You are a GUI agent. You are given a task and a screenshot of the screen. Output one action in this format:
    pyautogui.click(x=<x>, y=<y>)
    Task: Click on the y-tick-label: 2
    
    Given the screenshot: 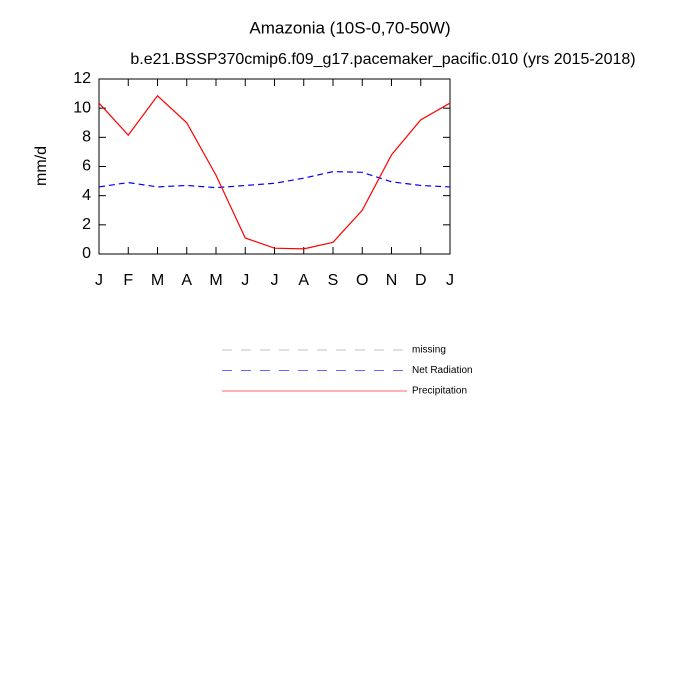 What is the action you would take?
    pyautogui.click(x=86, y=224)
    